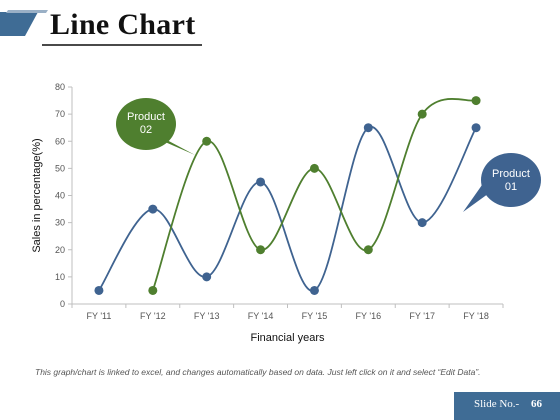 This screenshot has height=420, width=560. Describe the element at coordinates (536, 404) in the screenshot. I see `slide-number-value: 66` at that location.